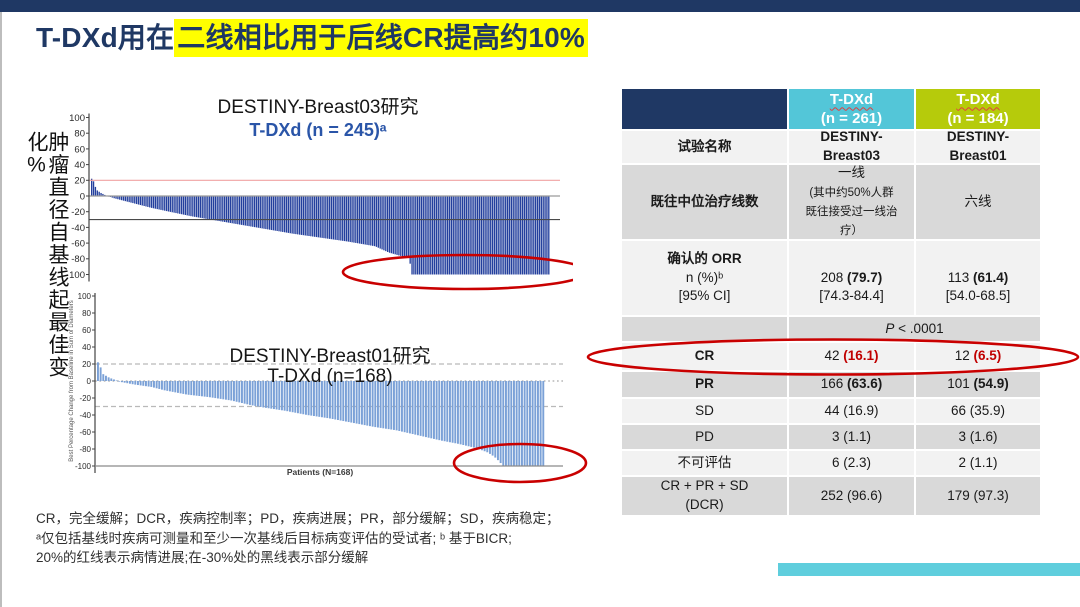 This screenshot has width=1080, height=607. Describe the element at coordinates (318, 130) in the screenshot. I see `chart1-subtitle: T-DXd (n = 245)ᵃ` at that location.